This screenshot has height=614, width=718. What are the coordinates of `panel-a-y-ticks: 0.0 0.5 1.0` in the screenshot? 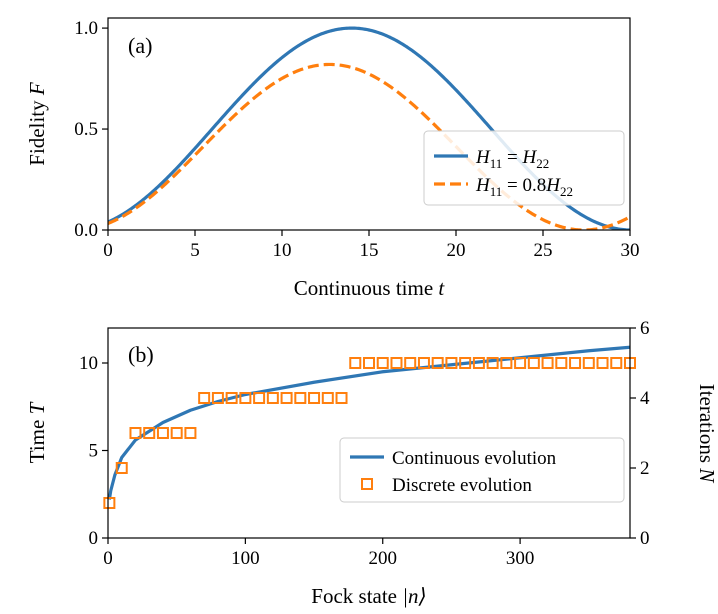 It's located at (91, 129).